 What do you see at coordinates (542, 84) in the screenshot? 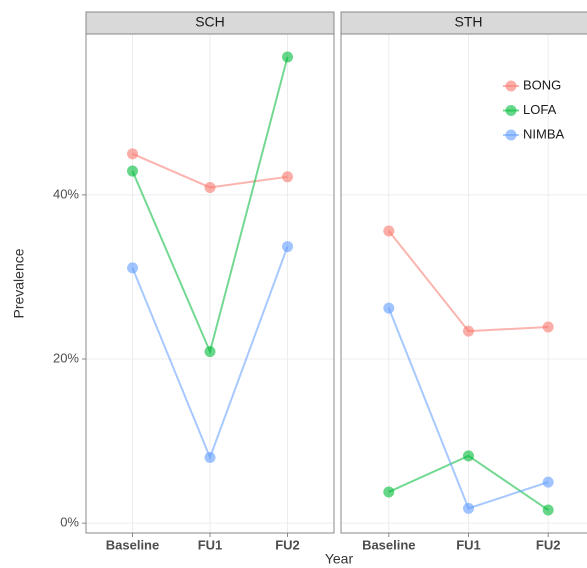
I see `legend-label: BONG` at bounding box center [542, 84].